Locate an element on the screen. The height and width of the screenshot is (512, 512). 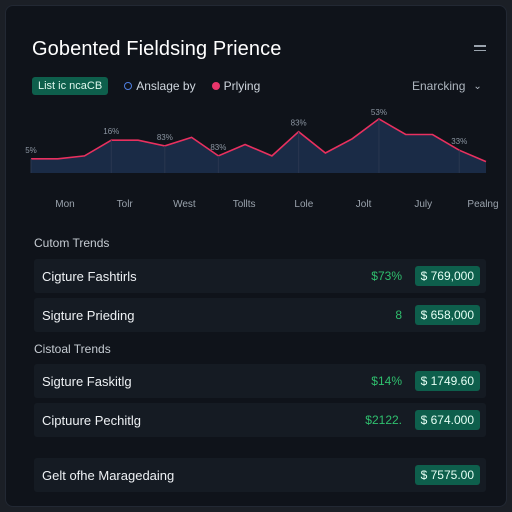
row-percent: $73% is located at coordinates (386, 276).